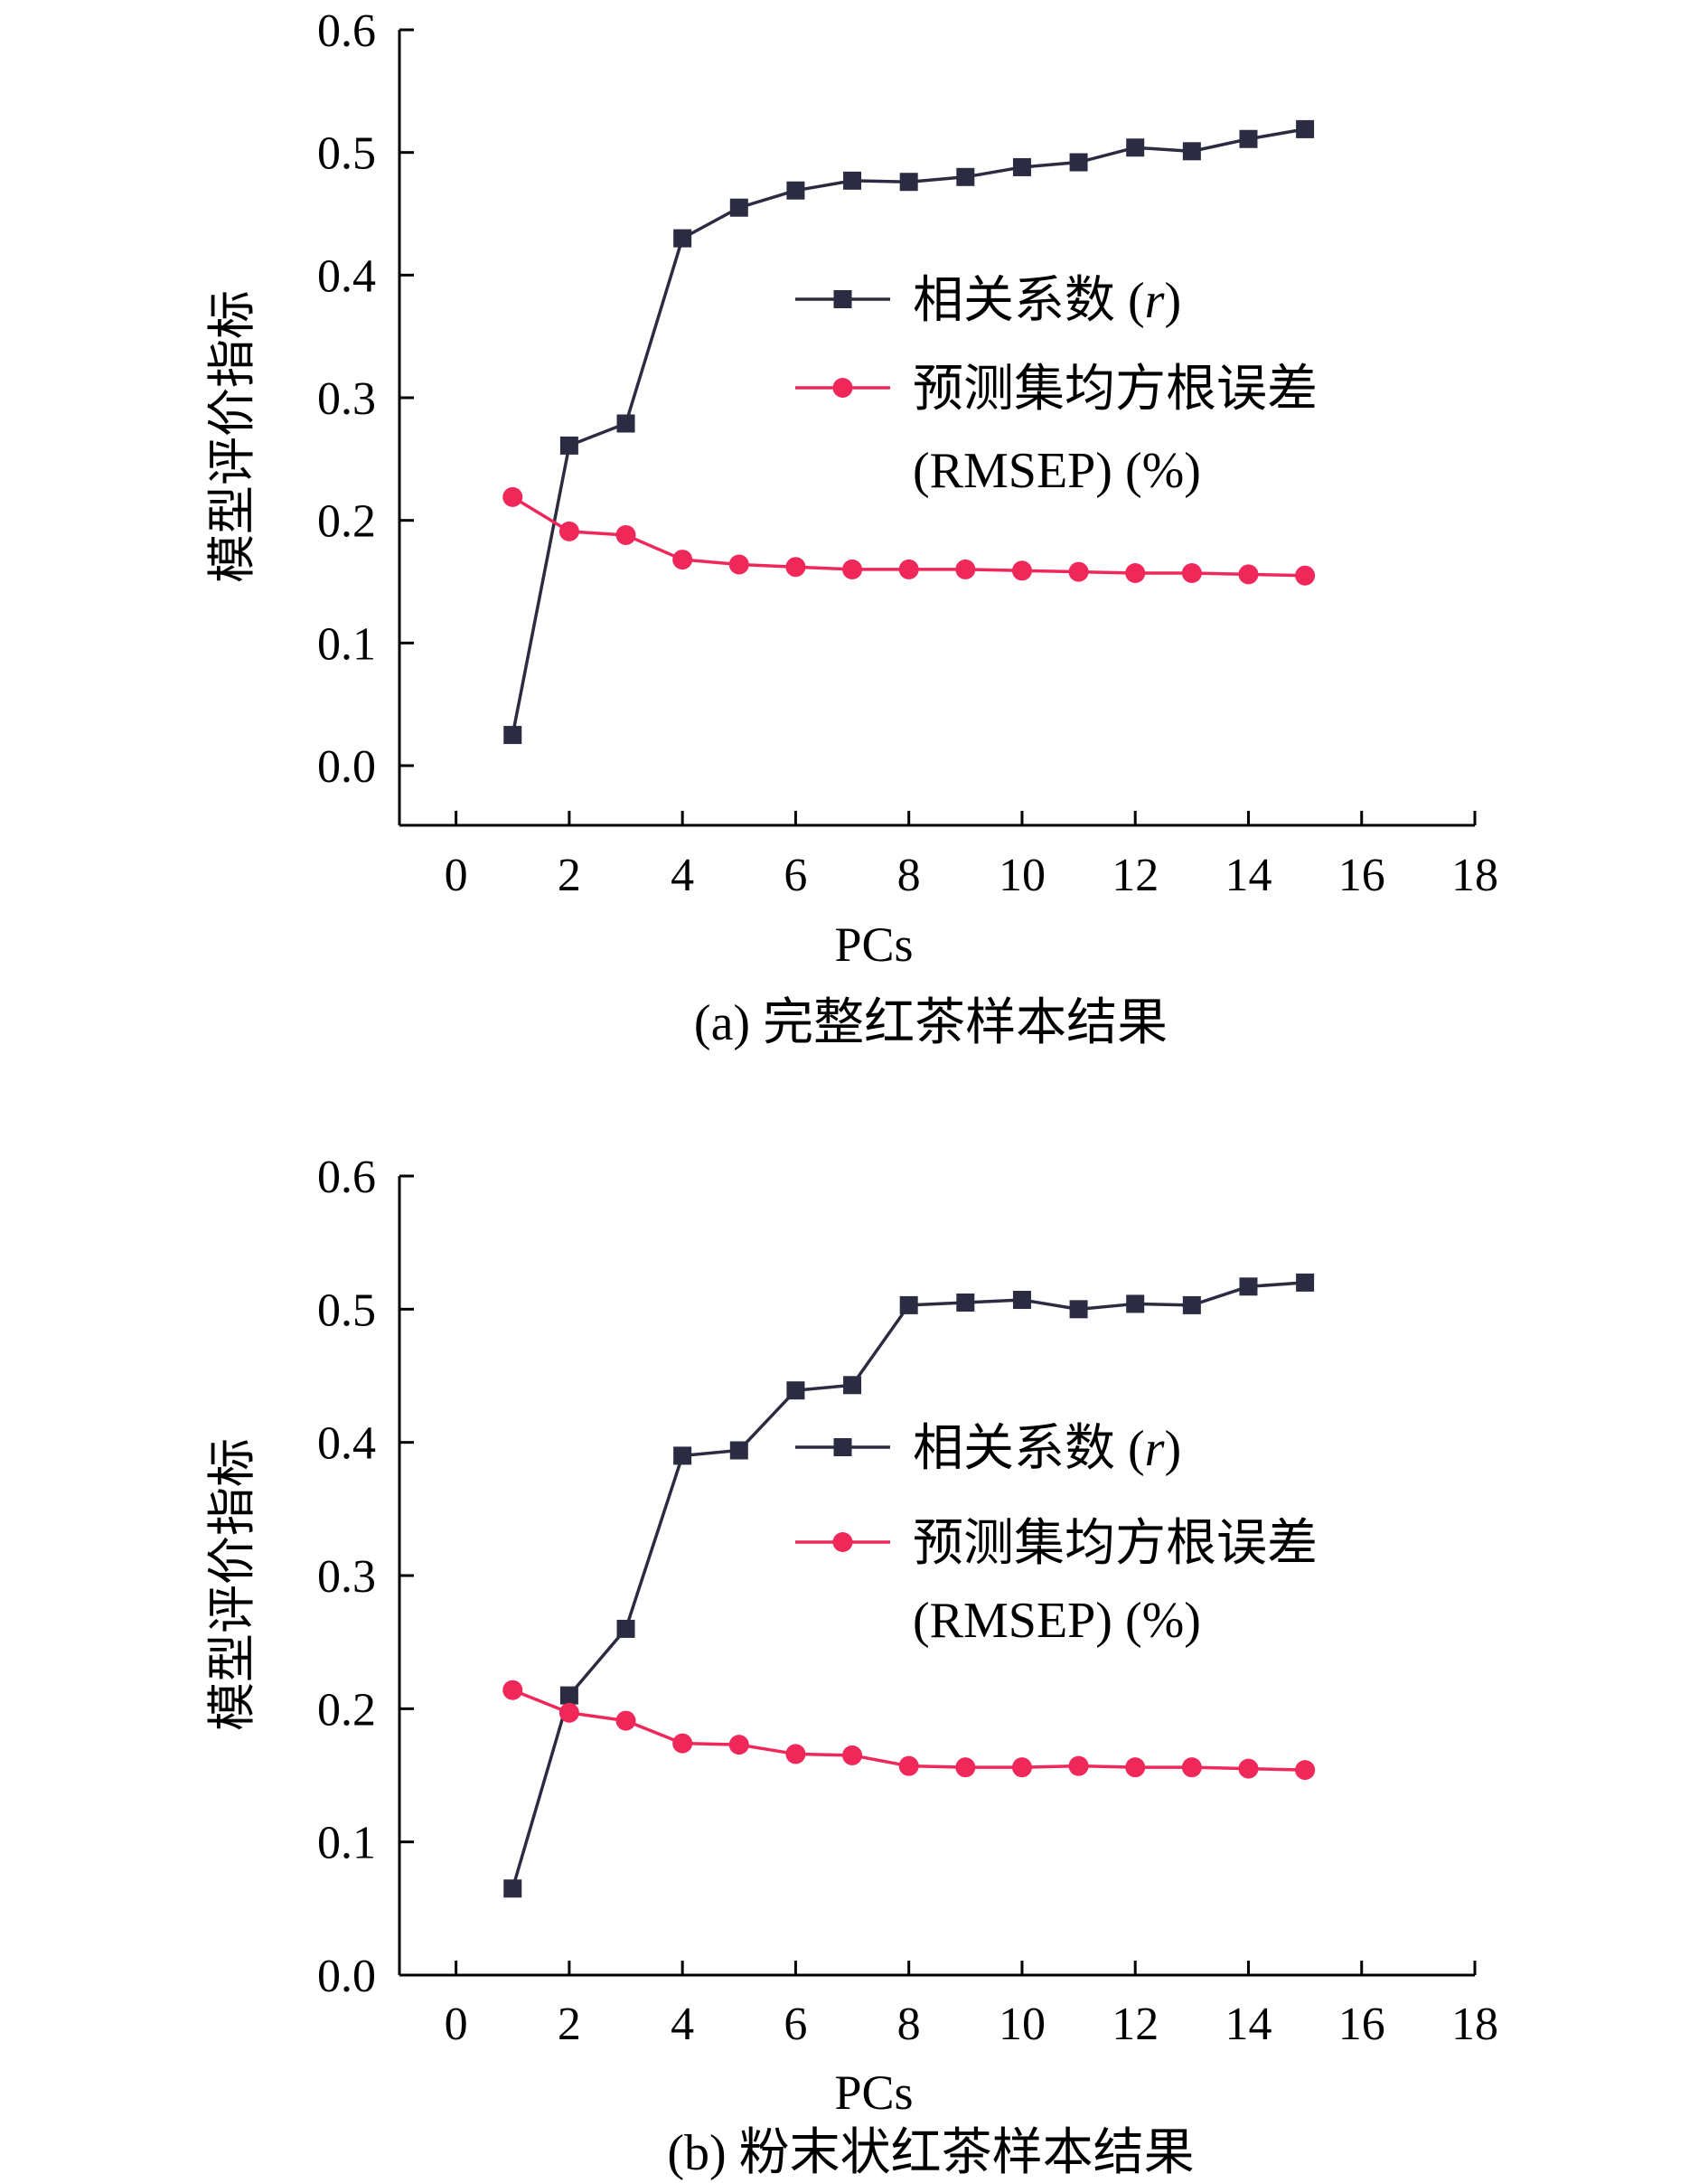  Describe the element at coordinates (346, 522) in the screenshot. I see `y-tick-label: 0.2` at that location.